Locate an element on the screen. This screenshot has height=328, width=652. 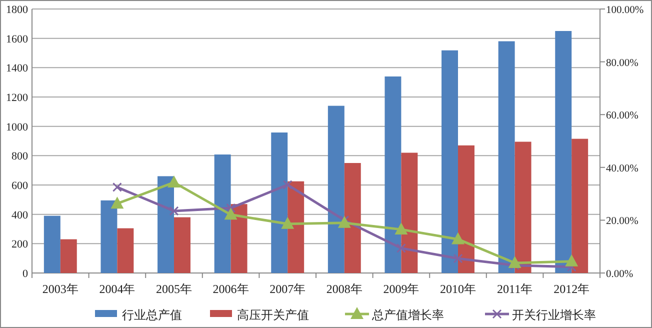
y-tick-label: 1800 is located at coordinates (17, 10).